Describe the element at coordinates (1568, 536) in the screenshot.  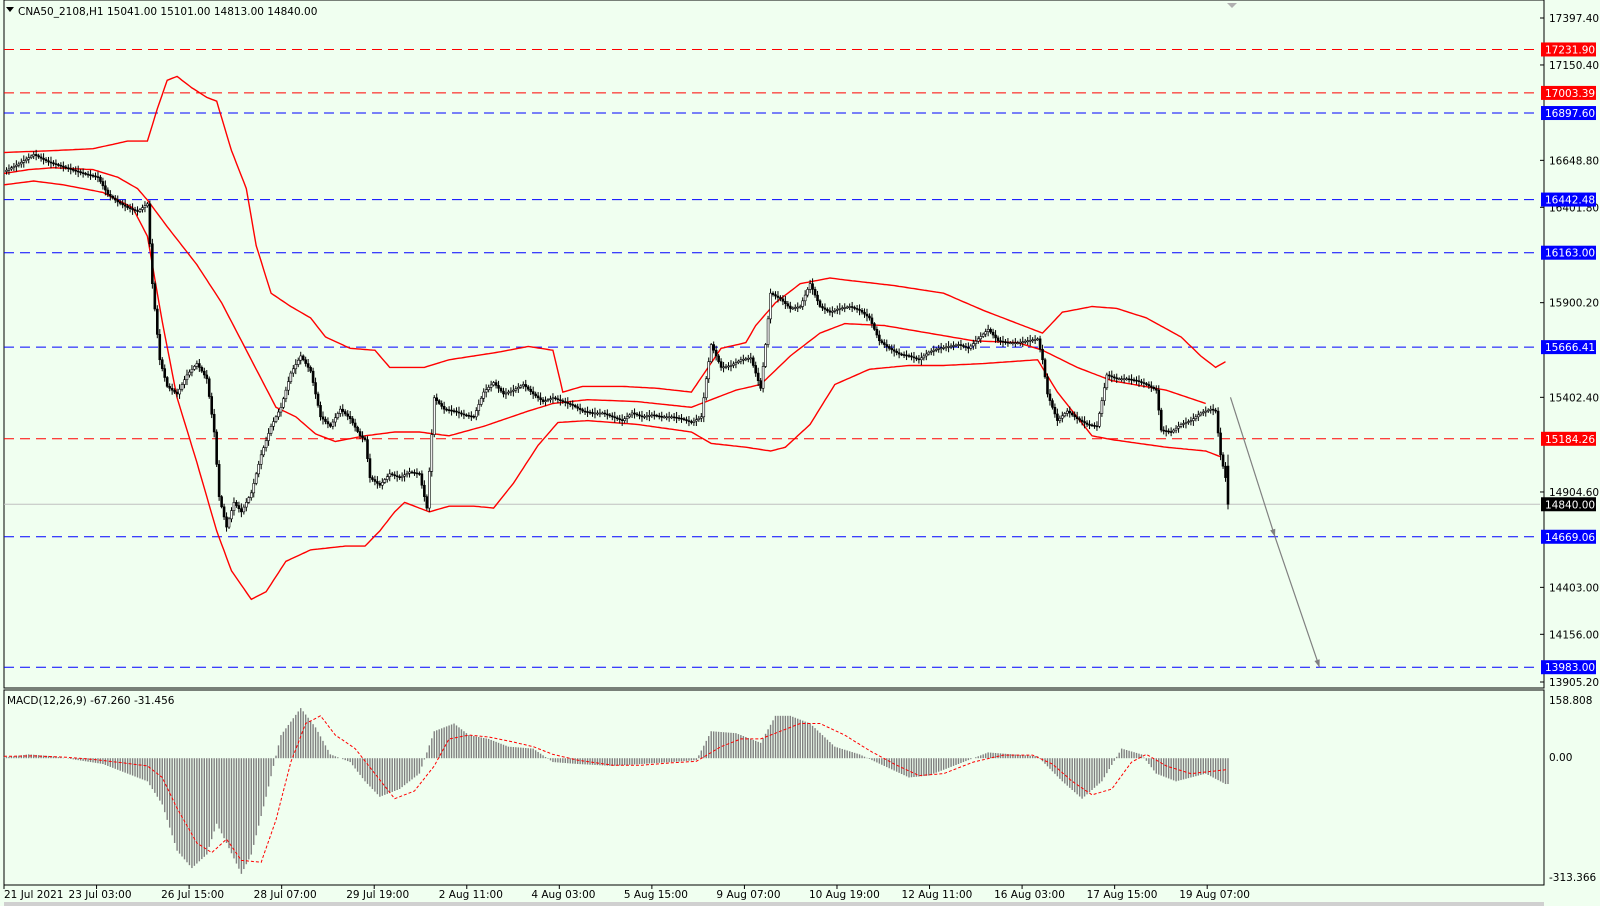
I see `price-tag-bg` at that location.